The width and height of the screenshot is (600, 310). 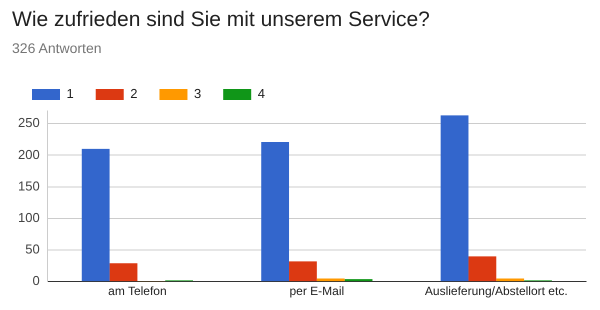 I want to click on y-tick-label: 0, so click(x=36, y=280).